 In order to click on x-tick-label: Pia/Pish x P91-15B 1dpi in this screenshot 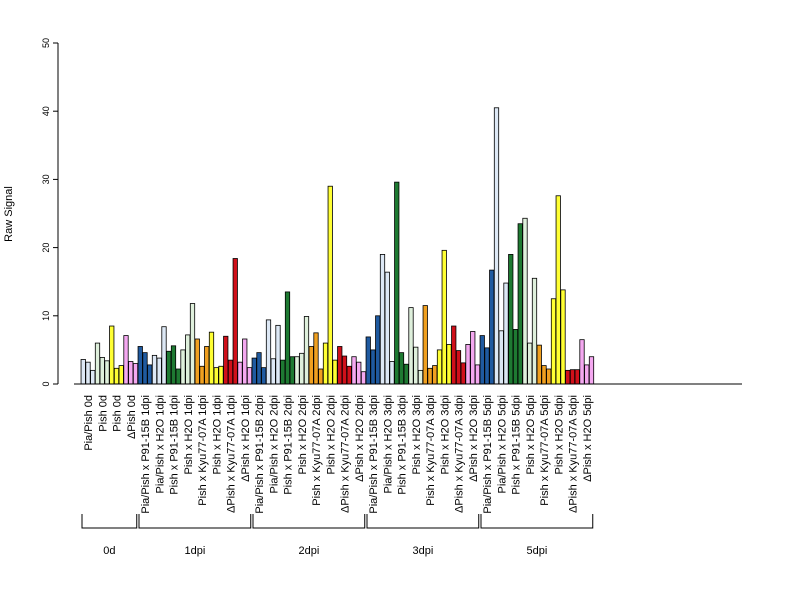, I will do `click(146, 454)`.